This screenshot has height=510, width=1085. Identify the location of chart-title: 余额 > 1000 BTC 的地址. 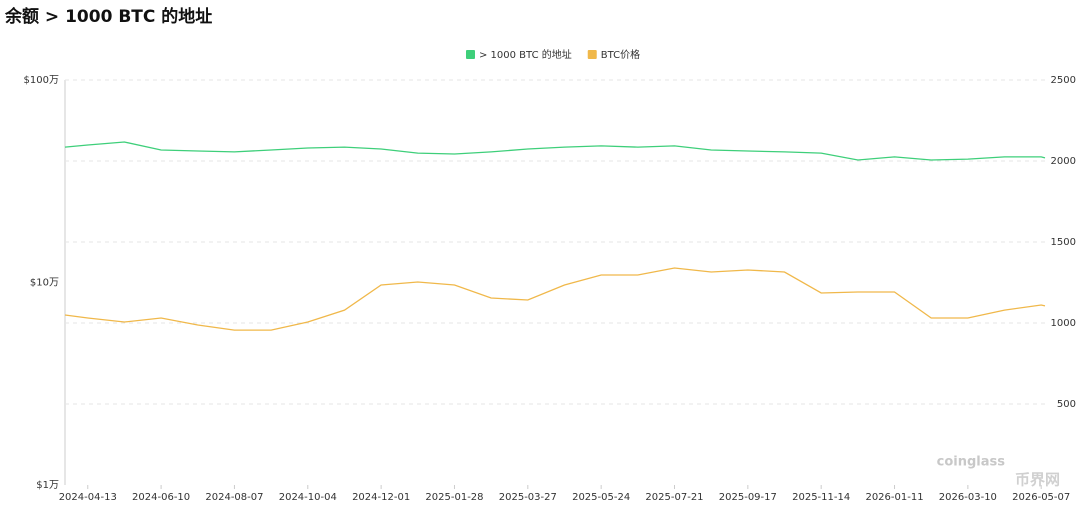
(108, 16).